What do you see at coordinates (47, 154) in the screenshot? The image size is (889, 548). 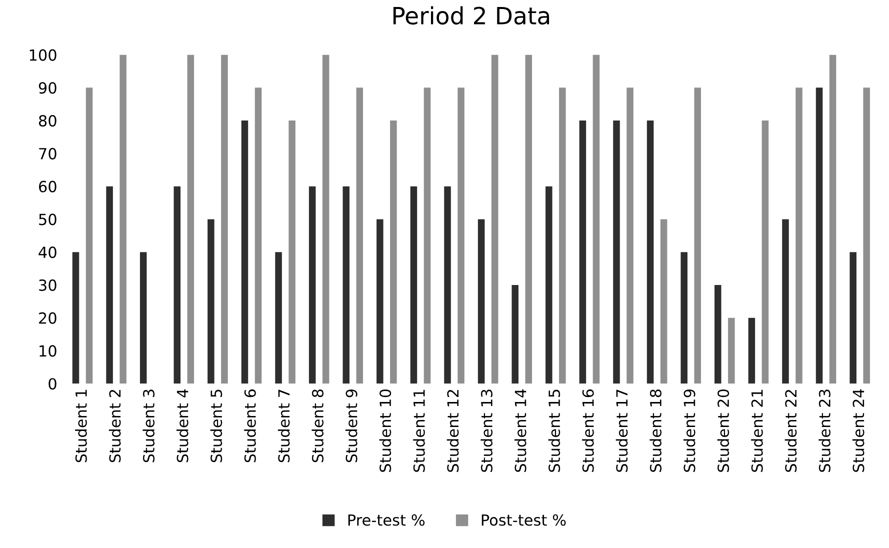 I see `y-tick-label: 70` at bounding box center [47, 154].